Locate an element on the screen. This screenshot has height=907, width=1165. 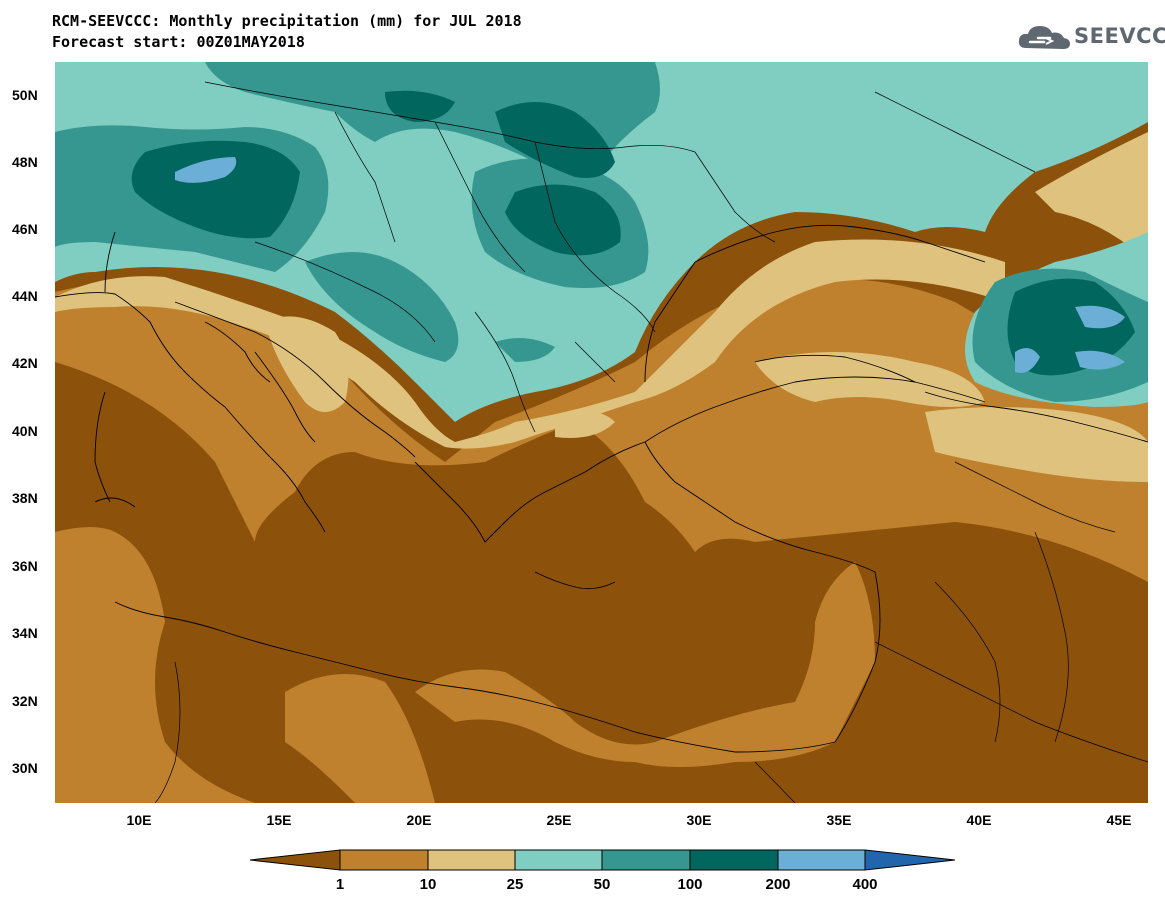
lon-label-25e: 25E is located at coordinates (559, 820).